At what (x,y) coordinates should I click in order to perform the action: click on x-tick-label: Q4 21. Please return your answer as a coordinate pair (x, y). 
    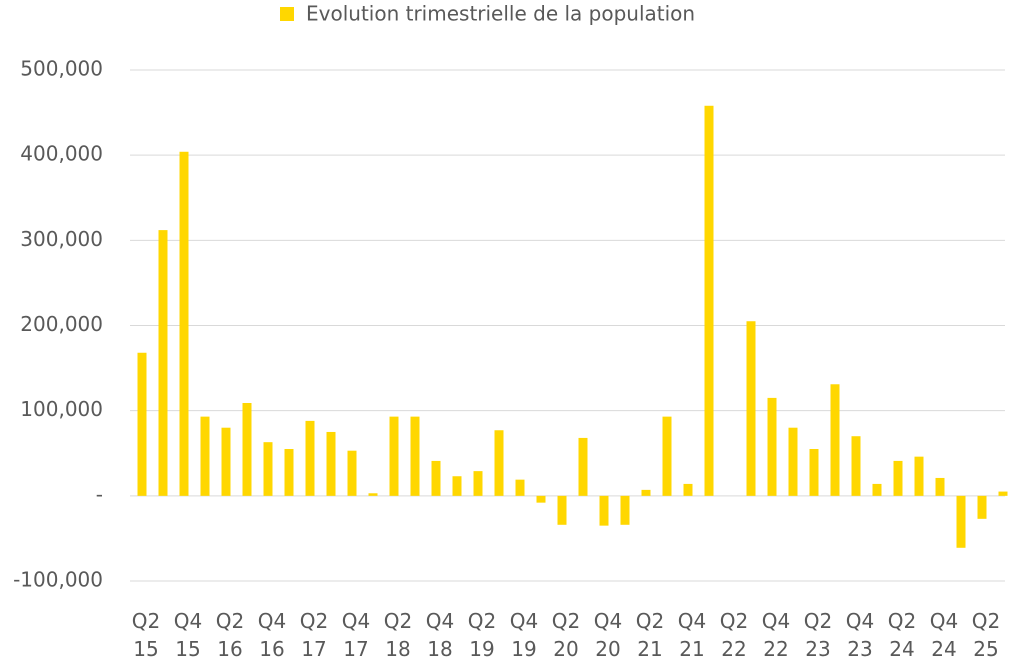
    Looking at the image, I should click on (692, 635).